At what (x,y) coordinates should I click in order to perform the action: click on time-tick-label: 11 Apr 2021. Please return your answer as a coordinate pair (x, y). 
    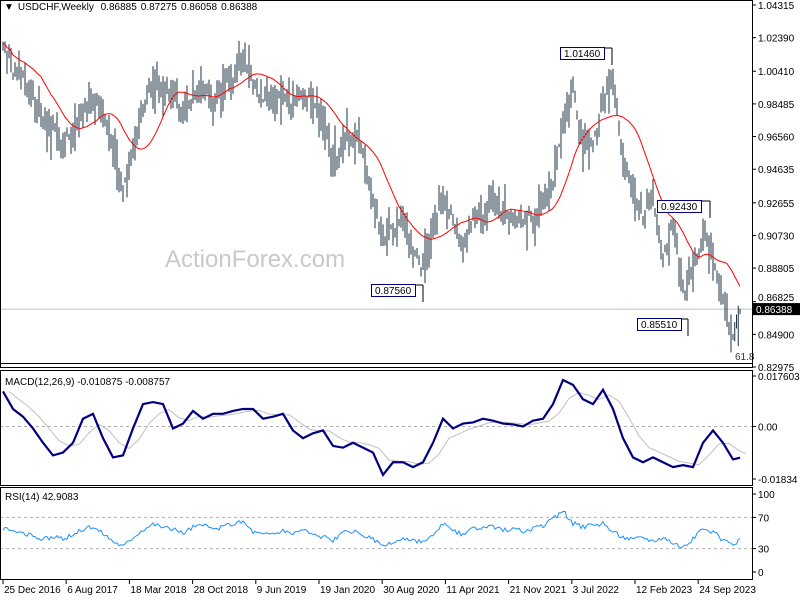
    Looking at the image, I should click on (473, 590).